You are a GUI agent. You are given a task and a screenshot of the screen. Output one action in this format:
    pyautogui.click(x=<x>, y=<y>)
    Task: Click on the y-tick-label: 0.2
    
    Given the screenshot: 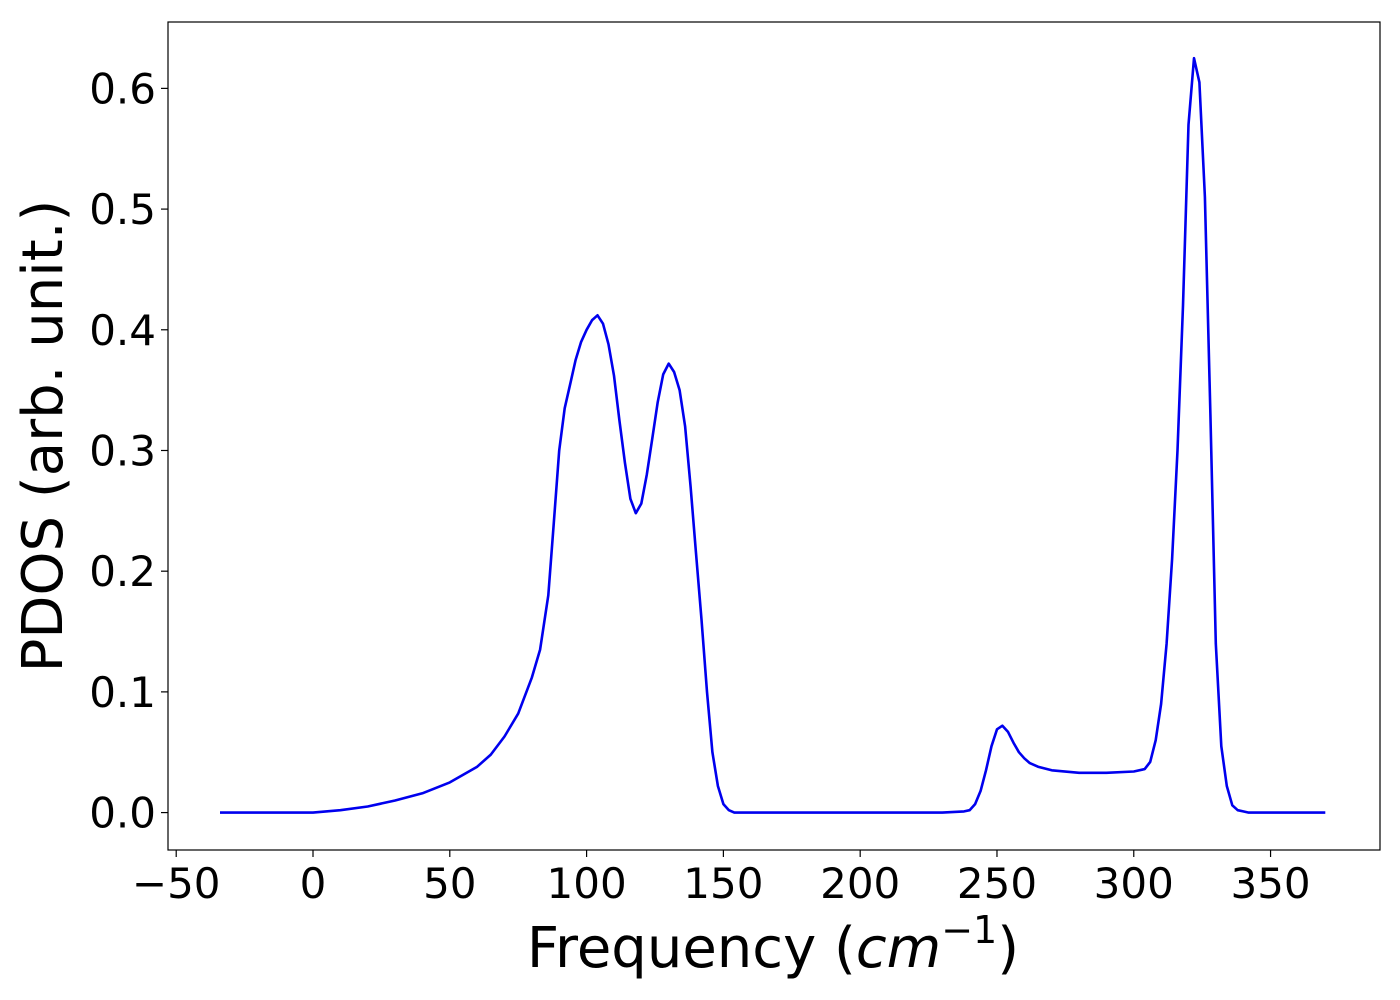 What is the action you would take?
    pyautogui.click(x=122, y=571)
    